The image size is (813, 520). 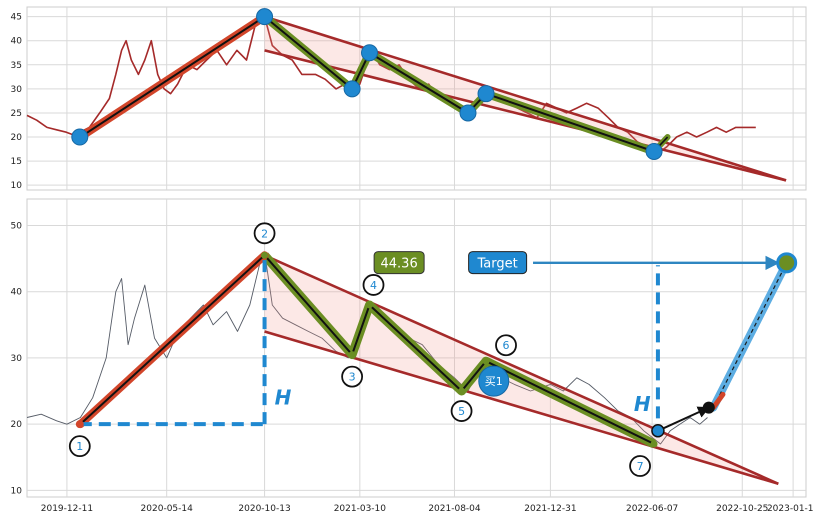 What do you see at coordinates (652, 509) in the screenshot?
I see `xtick-label: 2022-06-07` at bounding box center [652, 509].